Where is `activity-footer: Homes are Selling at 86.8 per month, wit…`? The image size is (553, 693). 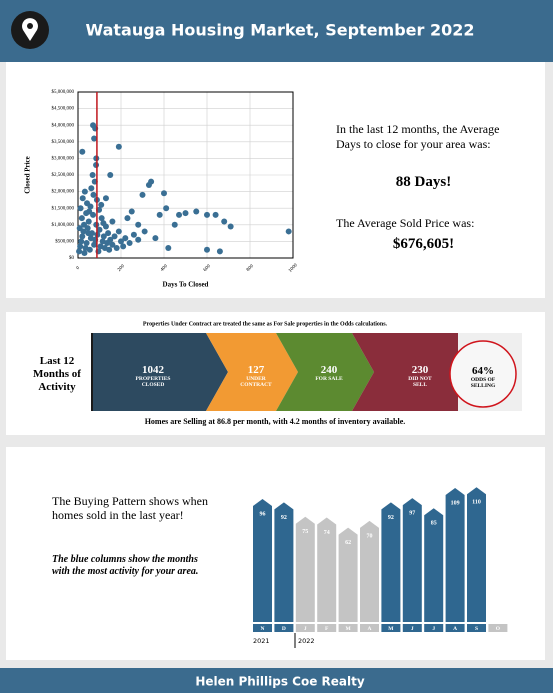
activity-footer: Homes are Selling at 86.8 per month, wit… is located at coordinates (275, 421).